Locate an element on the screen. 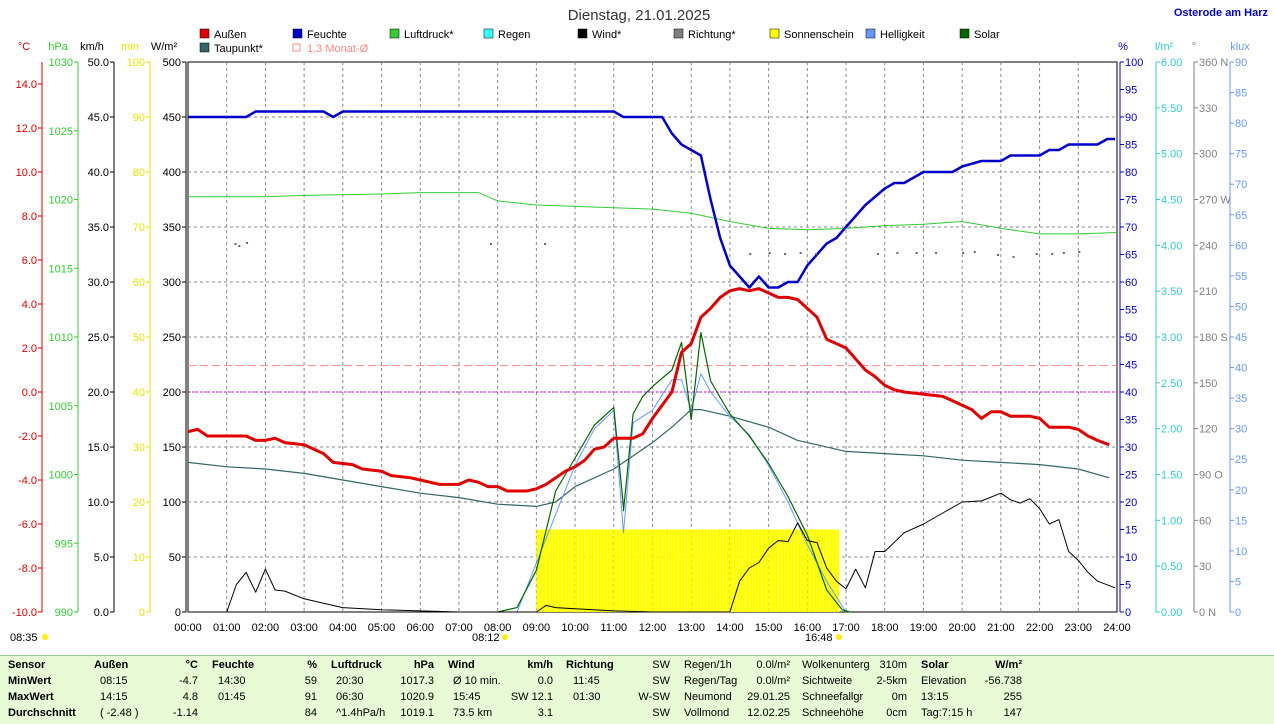  legend-label: Richtung* is located at coordinates (712, 35).